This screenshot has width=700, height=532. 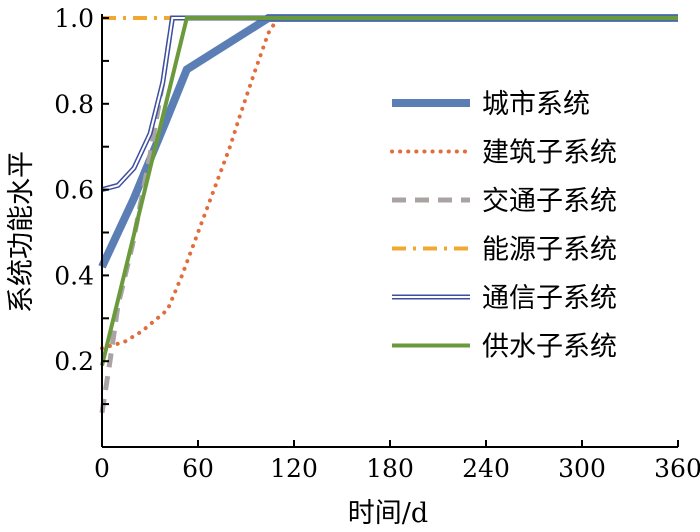 I want to click on x-tick-label: 60, so click(x=198, y=468).